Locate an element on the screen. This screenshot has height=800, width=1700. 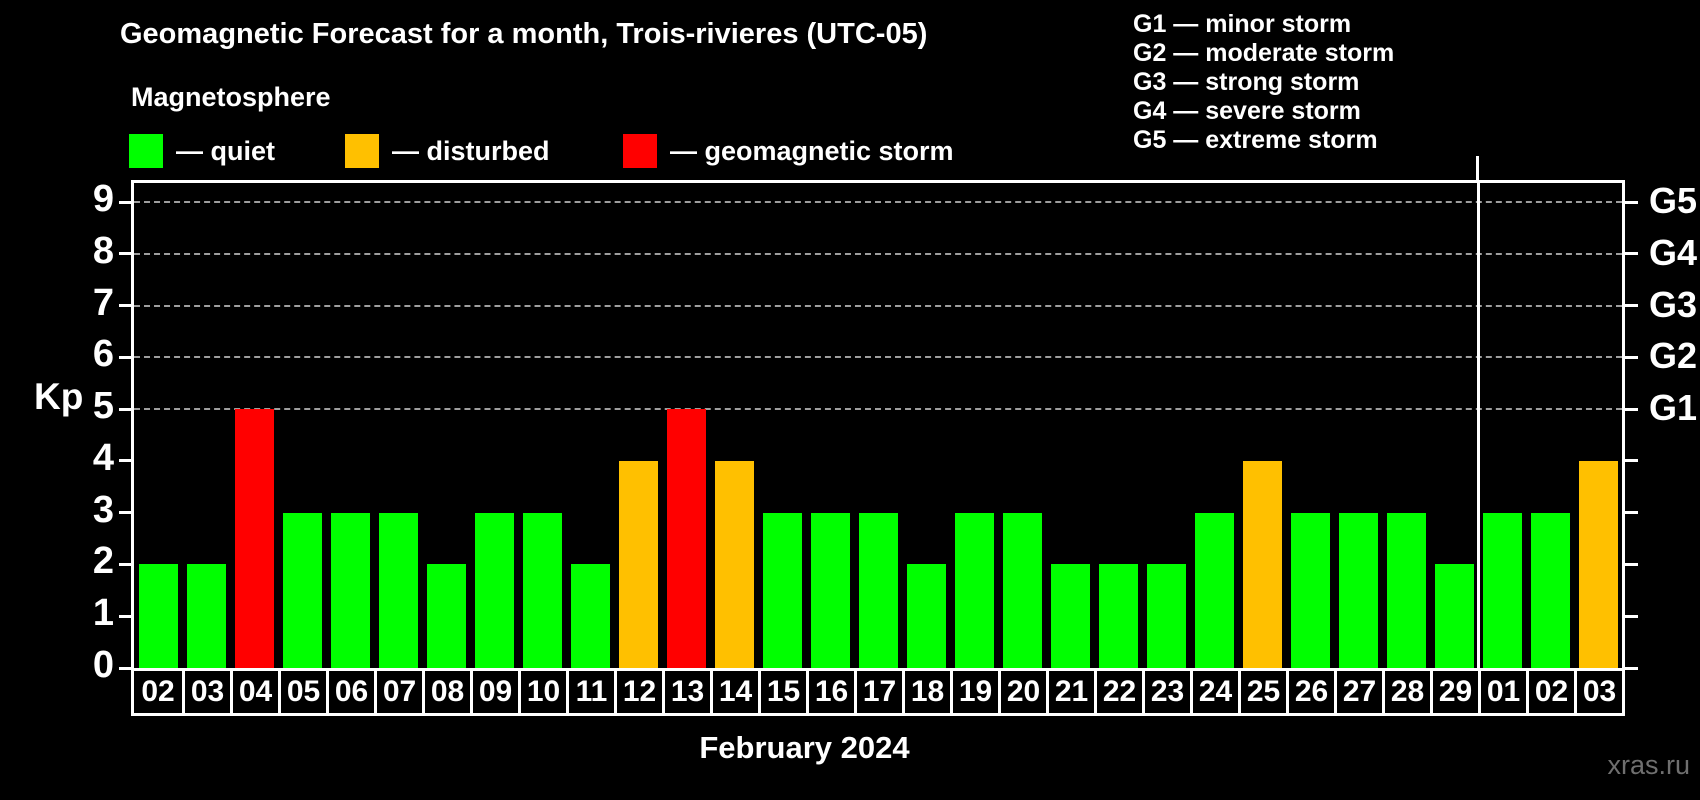
date-label-feb-09: 09 is located at coordinates (494, 692).